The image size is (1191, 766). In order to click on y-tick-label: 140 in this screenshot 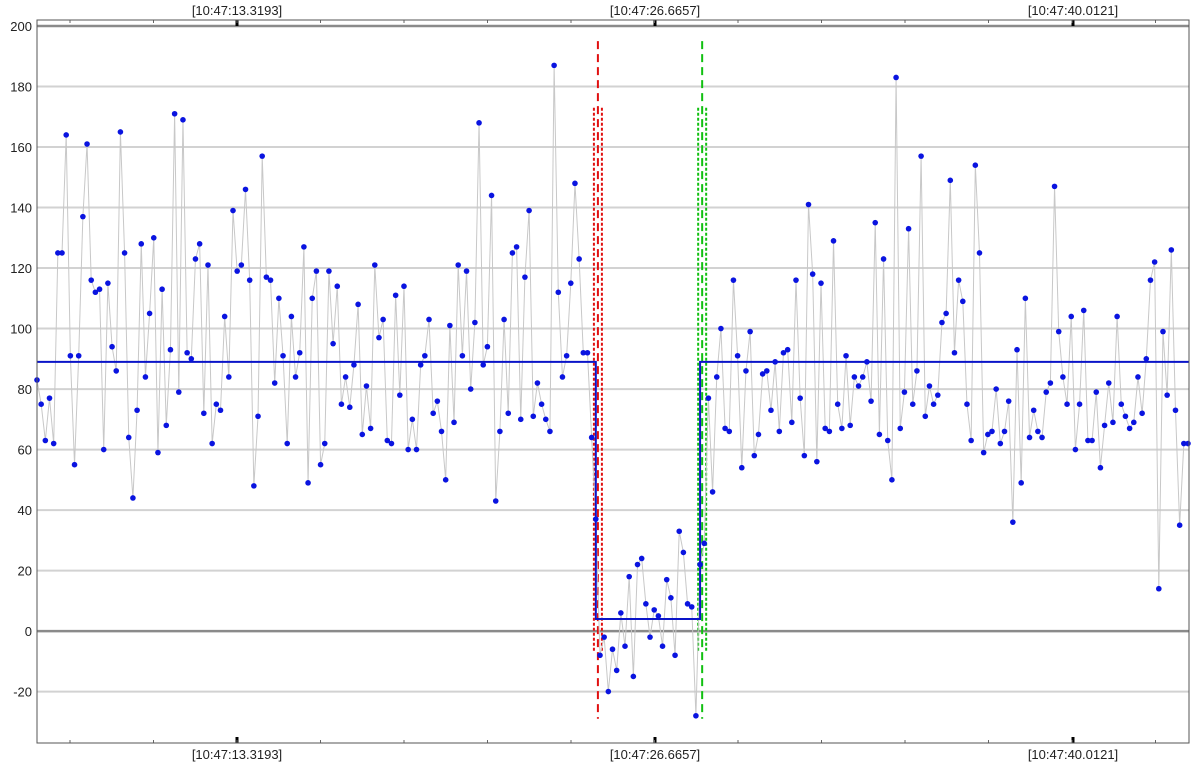, I will do `click(21, 208)`.